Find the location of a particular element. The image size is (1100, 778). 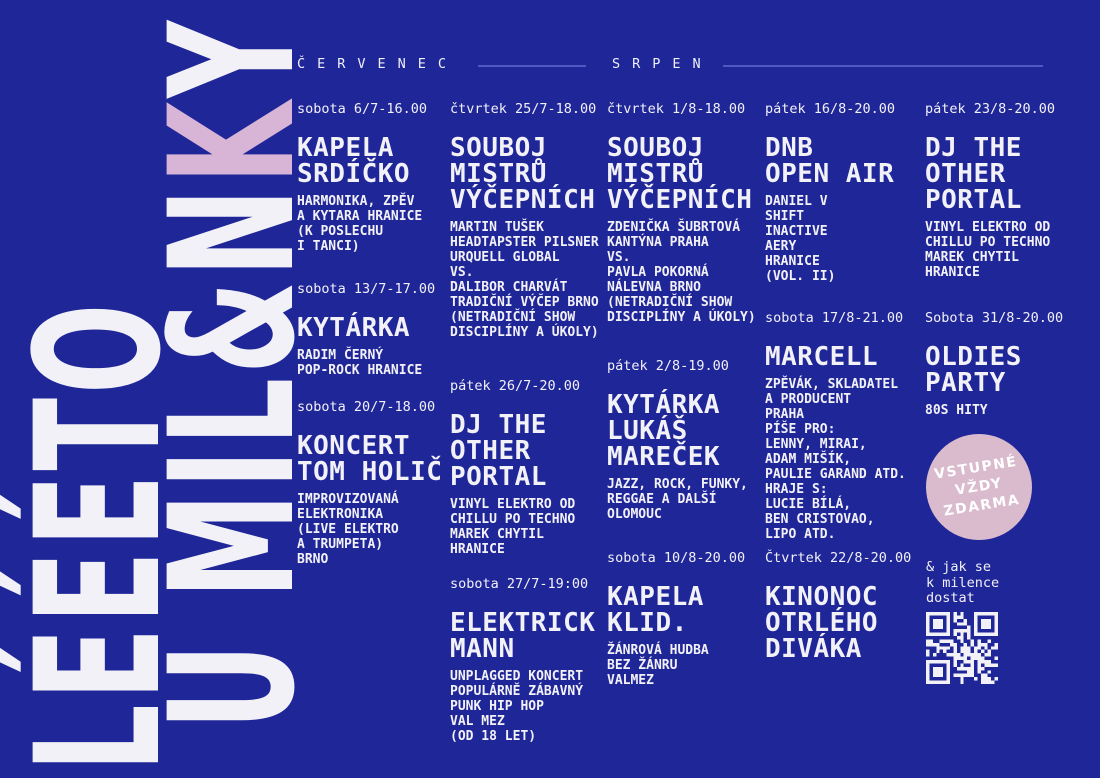

event-date: pátek 23/8-20.00 is located at coordinates (990, 109).